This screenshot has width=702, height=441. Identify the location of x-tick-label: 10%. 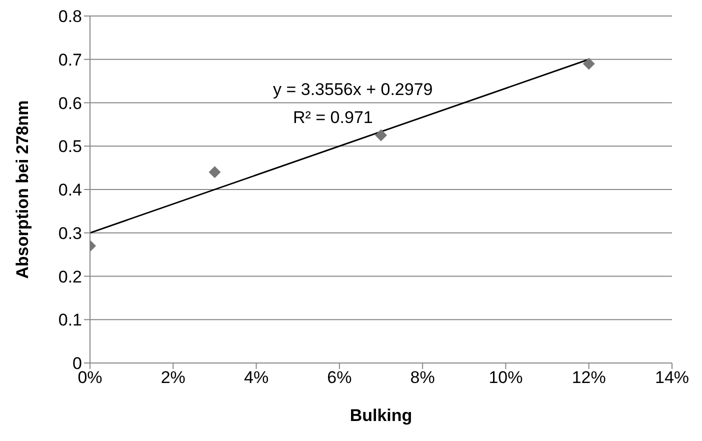
(505, 378).